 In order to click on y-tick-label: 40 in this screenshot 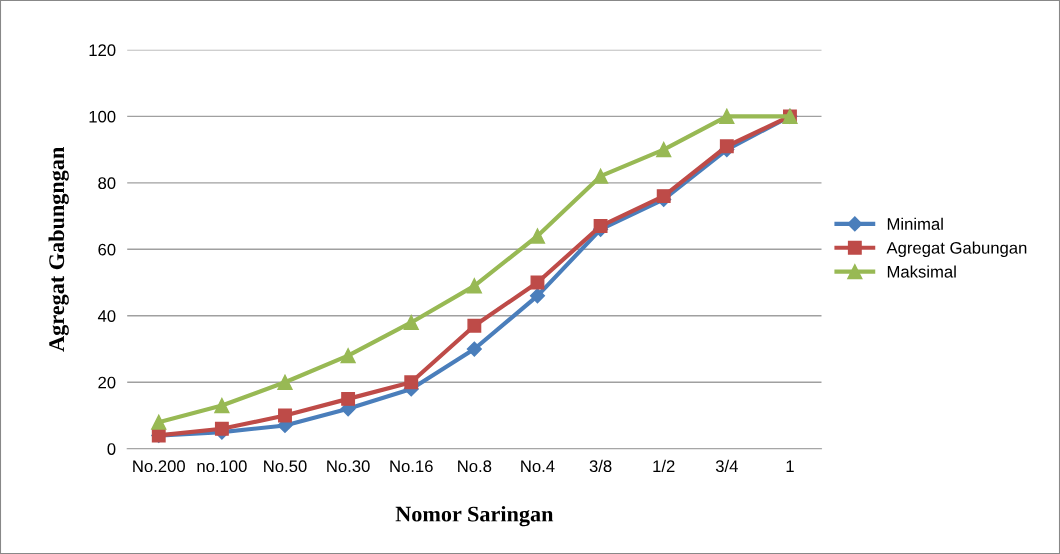, I will do `click(106, 316)`.